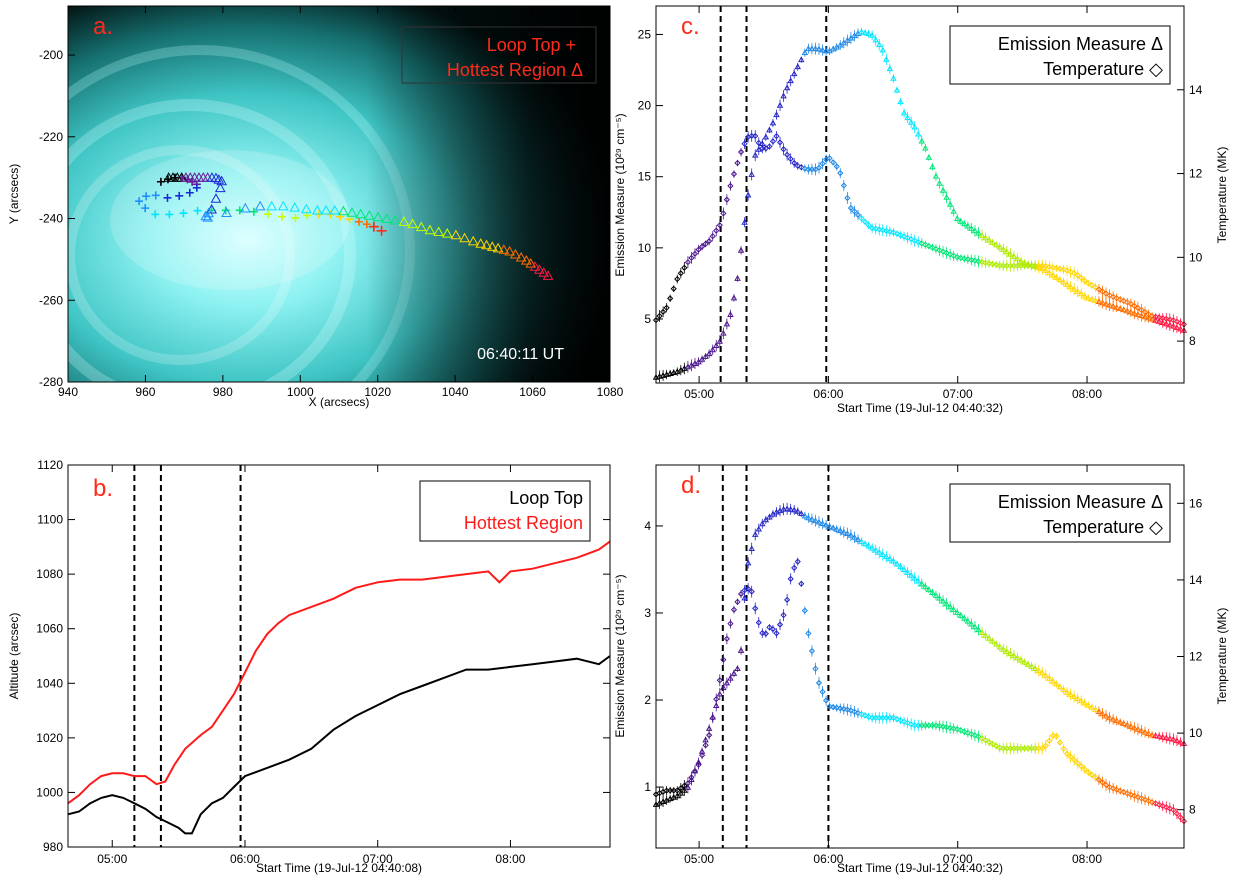 This screenshot has height=886, width=1241. Describe the element at coordinates (50, 520) in the screenshot. I see `y-tick-label: 1100` at that location.